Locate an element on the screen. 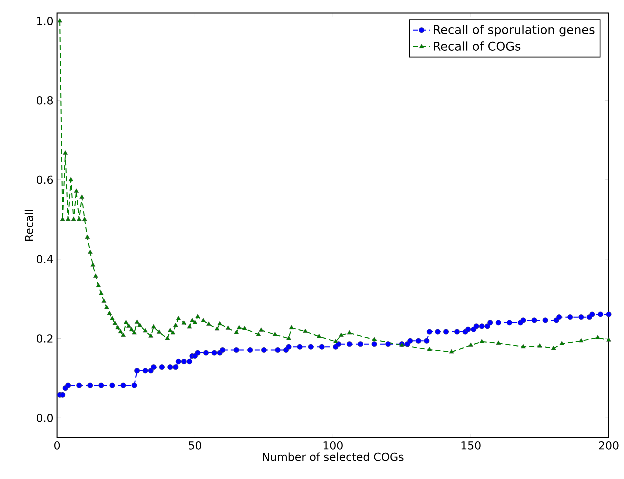 This screenshot has width=624, height=479. y-tick-label: 0.0 is located at coordinates (45, 418).